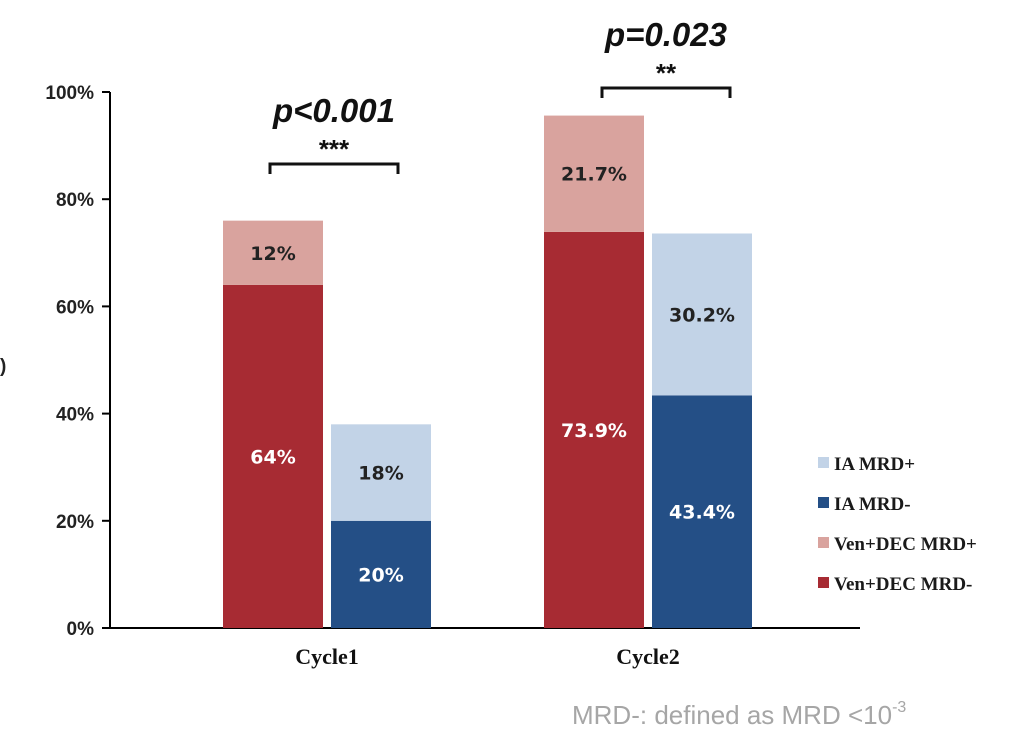 Image resolution: width=1024 pixels, height=734 pixels. I want to click on data-label: 43.4%, so click(702, 513).